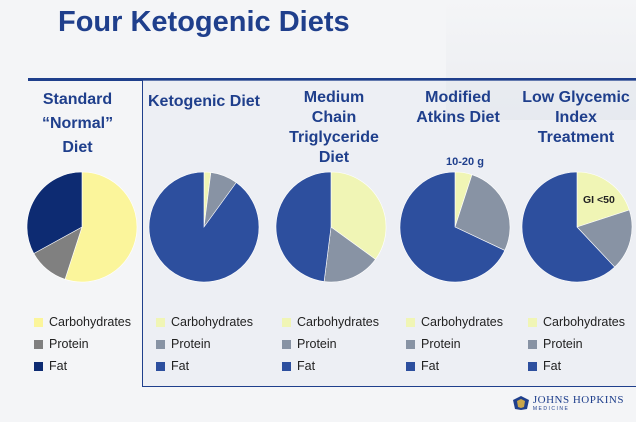 This screenshot has height=422, width=636. I want to click on diet-title: Modified Atkins Diet, so click(458, 108).